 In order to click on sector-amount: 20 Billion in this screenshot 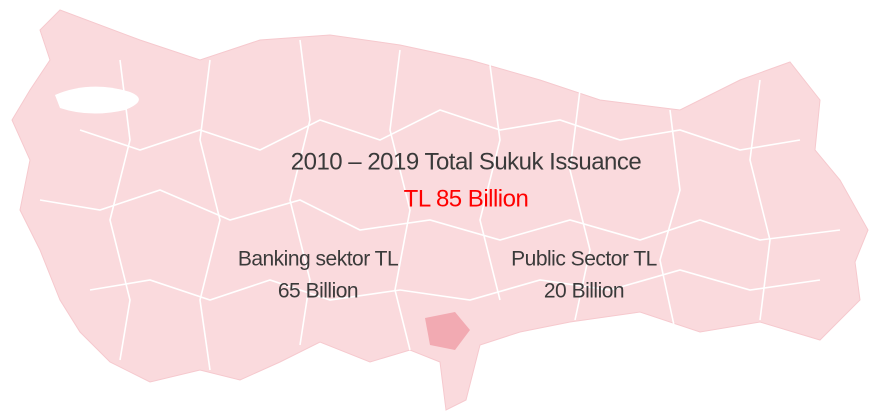, I will do `click(584, 291)`.